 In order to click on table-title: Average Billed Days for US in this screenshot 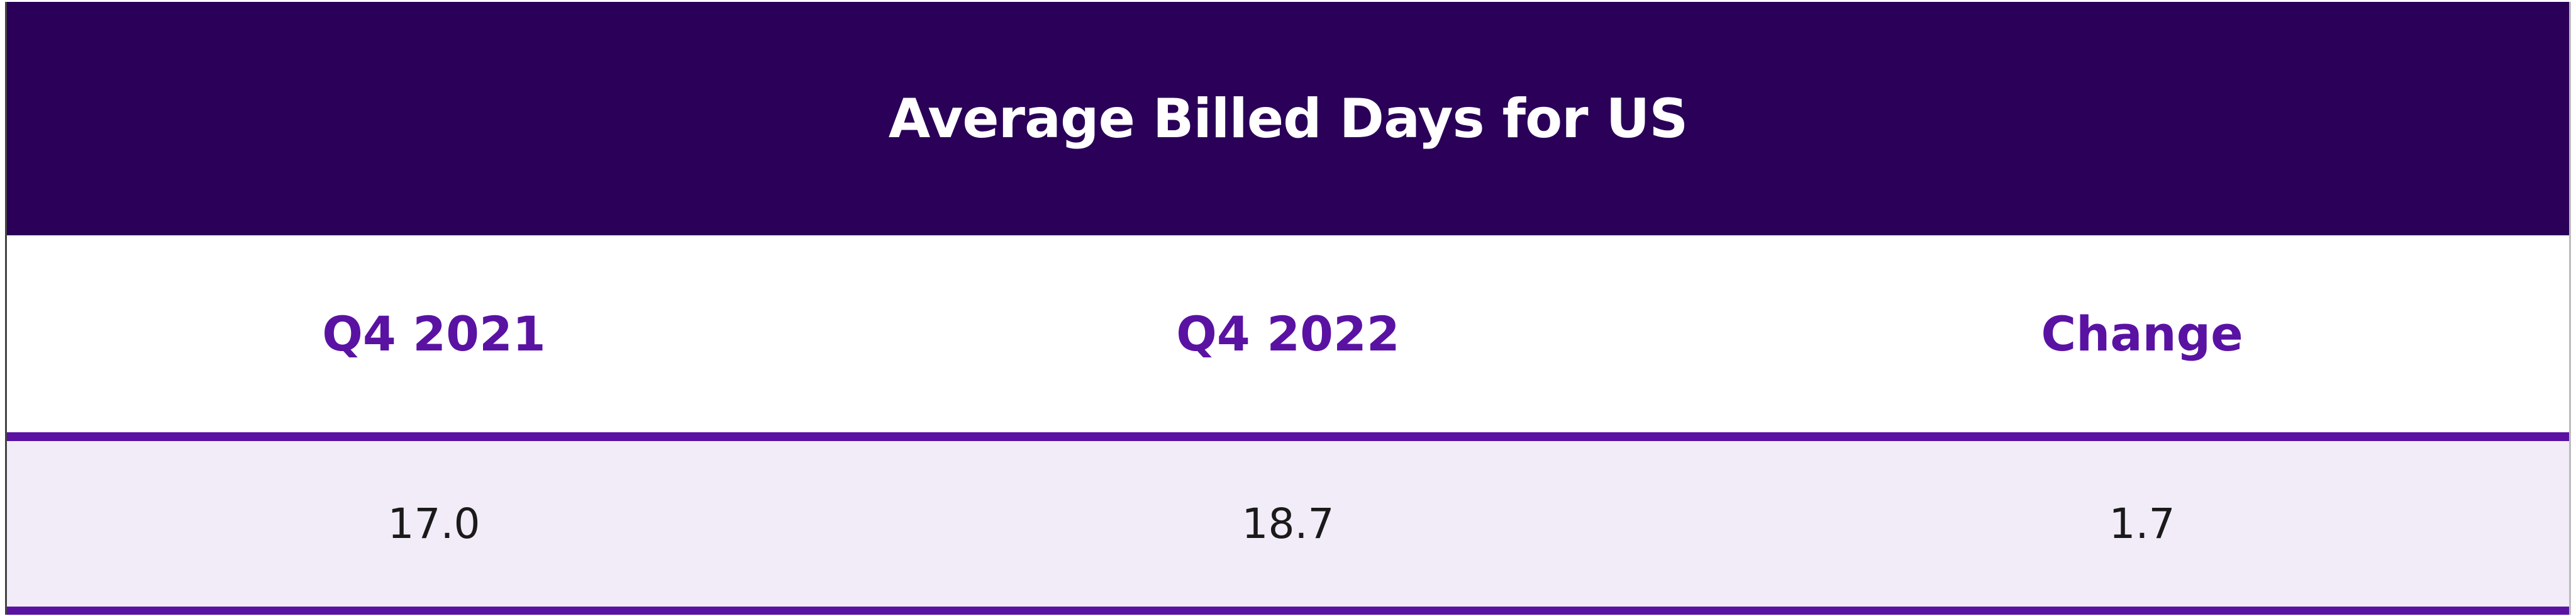, I will do `click(1288, 118)`.